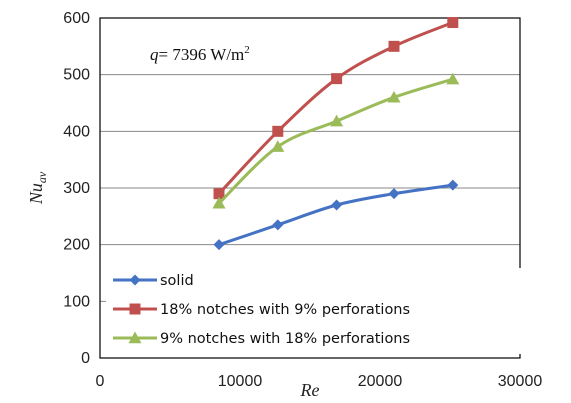 The height and width of the screenshot is (403, 571). What do you see at coordinates (153, 281) in the screenshot?
I see `legend-entry: solid` at bounding box center [153, 281].